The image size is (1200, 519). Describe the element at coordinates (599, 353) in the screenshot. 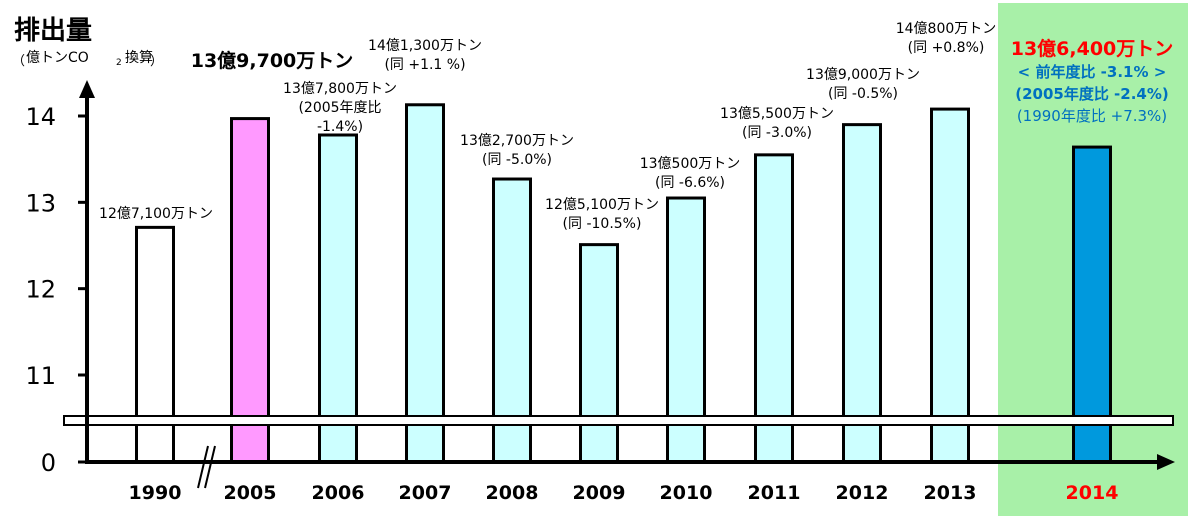

I see `bar-2009` at that location.